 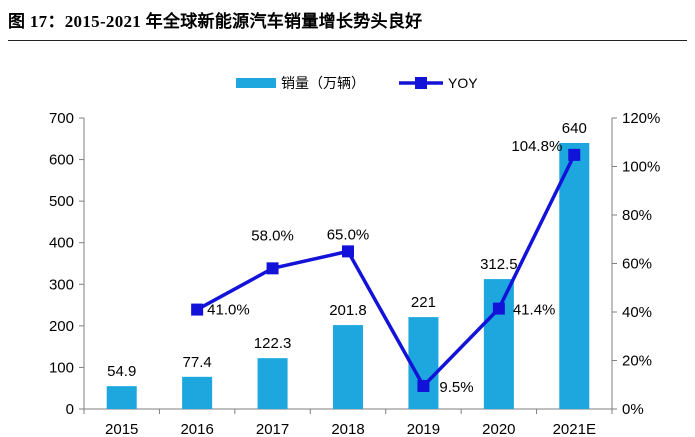 I want to click on x-tick-label: 2016, so click(x=196, y=429).